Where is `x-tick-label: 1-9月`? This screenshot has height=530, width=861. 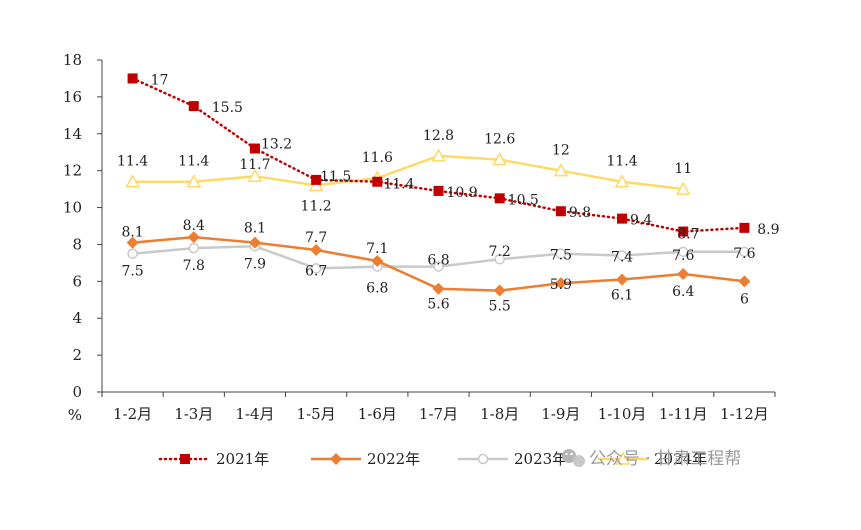
x-tick-label: 1-9月 is located at coordinates (560, 414).